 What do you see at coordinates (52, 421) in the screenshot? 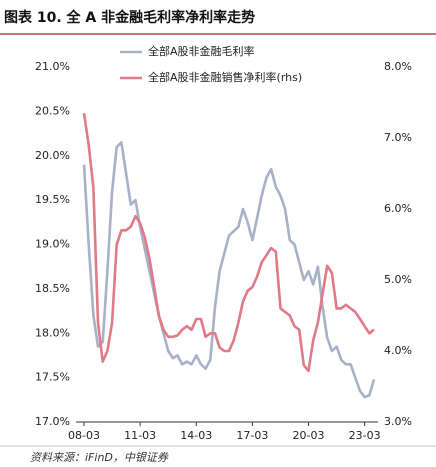
I see `y-tick-label: 17.0%` at bounding box center [52, 421].